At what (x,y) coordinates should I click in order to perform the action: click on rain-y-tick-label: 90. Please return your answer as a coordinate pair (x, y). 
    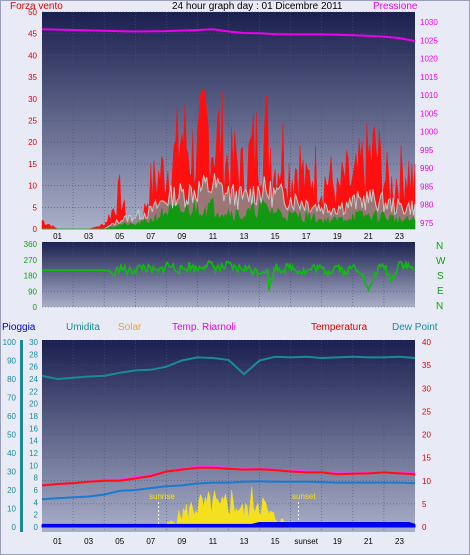
    Looking at the image, I should click on (11, 361).